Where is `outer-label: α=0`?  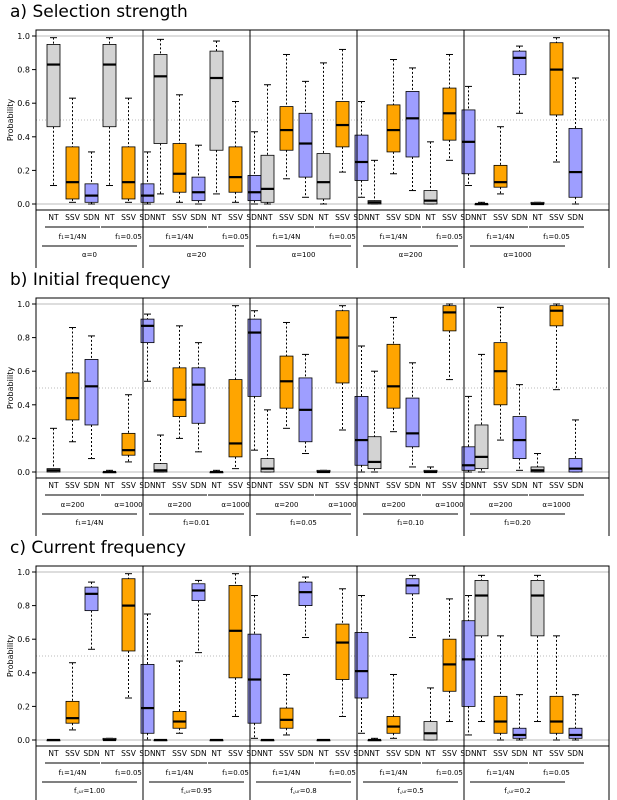 outer-label: α=0 is located at coordinates (89, 255).